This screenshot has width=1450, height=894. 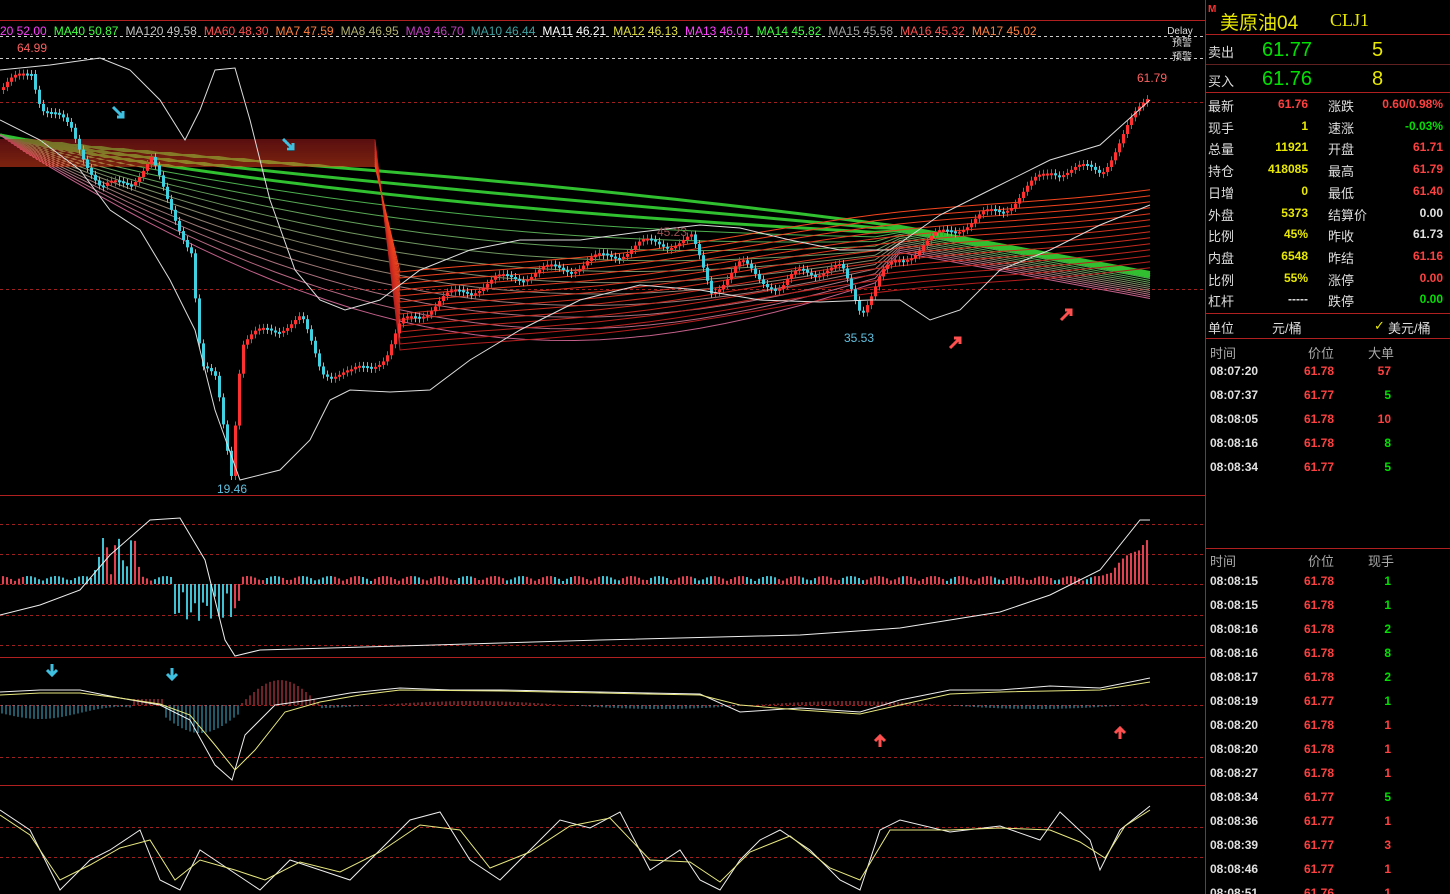 I want to click on stat-label: 昨收, so click(x=1341, y=237).